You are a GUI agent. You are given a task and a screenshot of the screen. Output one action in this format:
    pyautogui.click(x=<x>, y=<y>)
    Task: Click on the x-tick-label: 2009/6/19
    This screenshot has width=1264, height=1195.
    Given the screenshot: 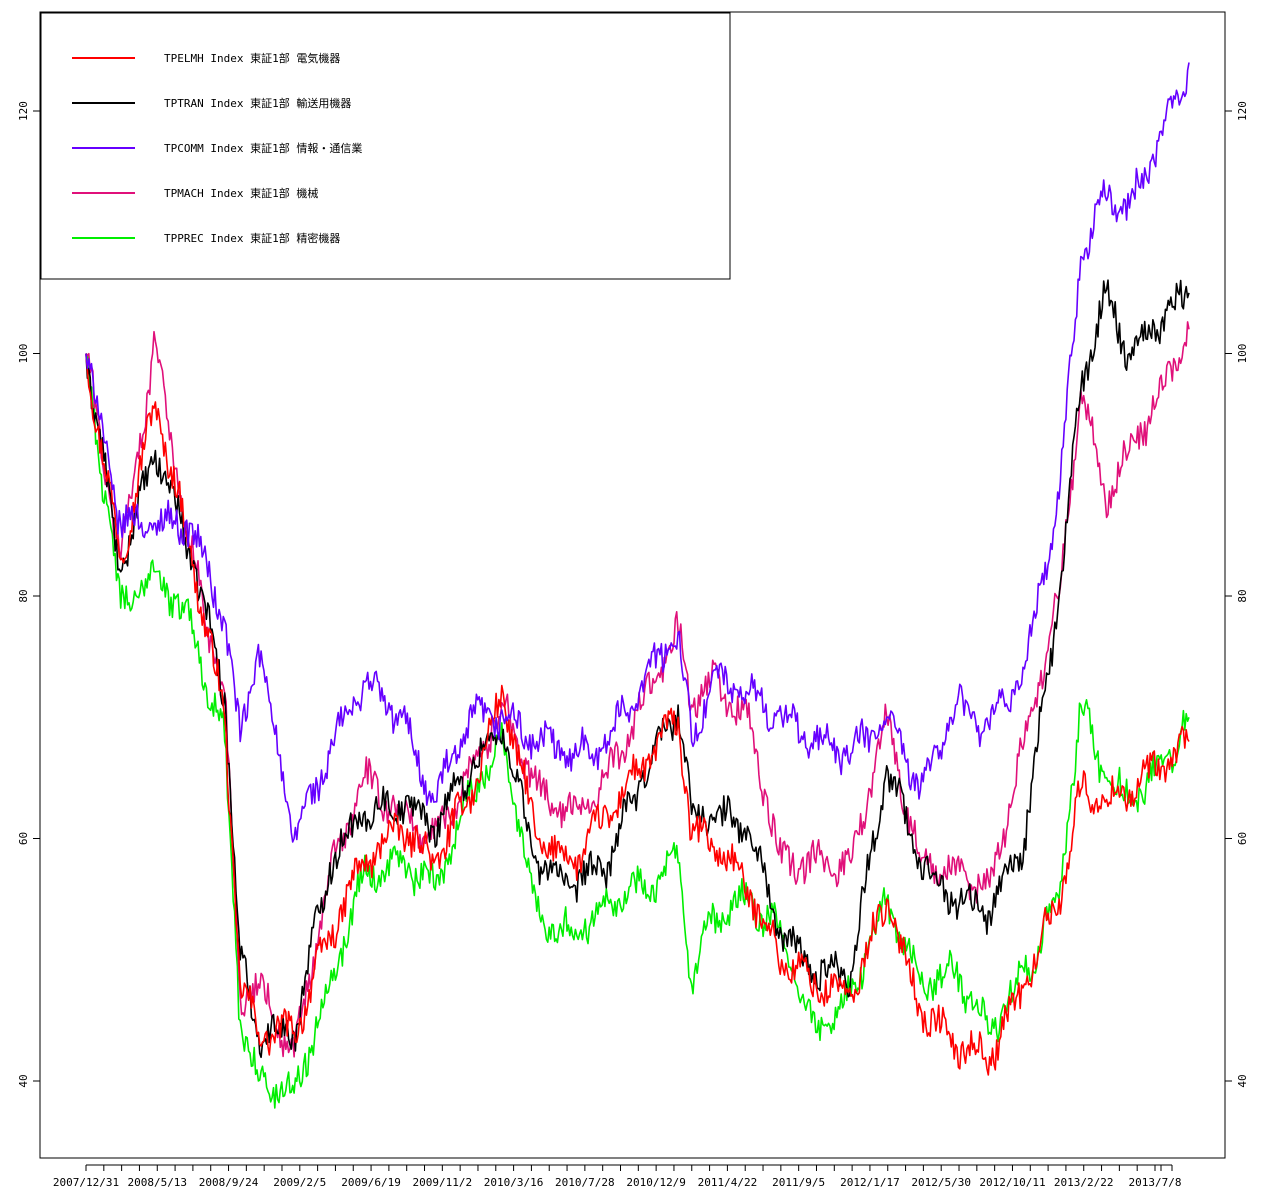 What is the action you would take?
    pyautogui.click(x=371, y=1182)
    